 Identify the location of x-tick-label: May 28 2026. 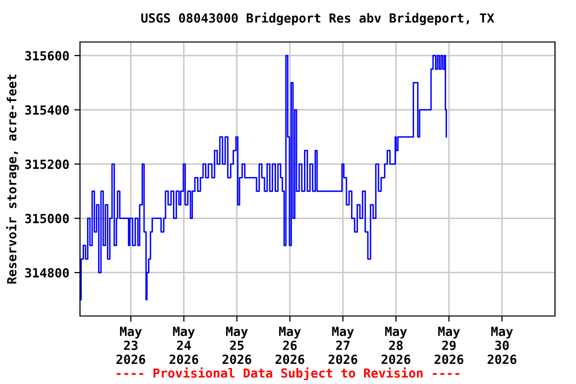
(396, 345).